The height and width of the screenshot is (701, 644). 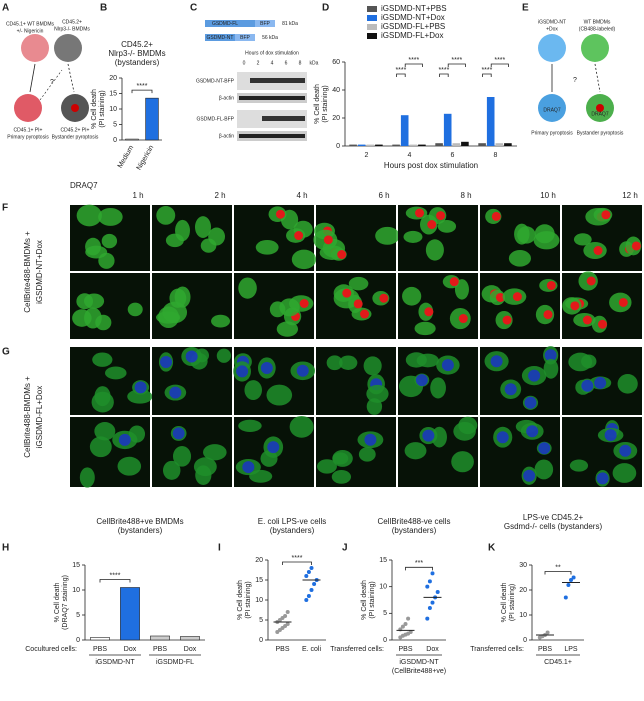 What do you see at coordinates (553, 526) in the screenshot?
I see `chart-title: Gsdmd-/- cells (bystanders)` at bounding box center [553, 526].